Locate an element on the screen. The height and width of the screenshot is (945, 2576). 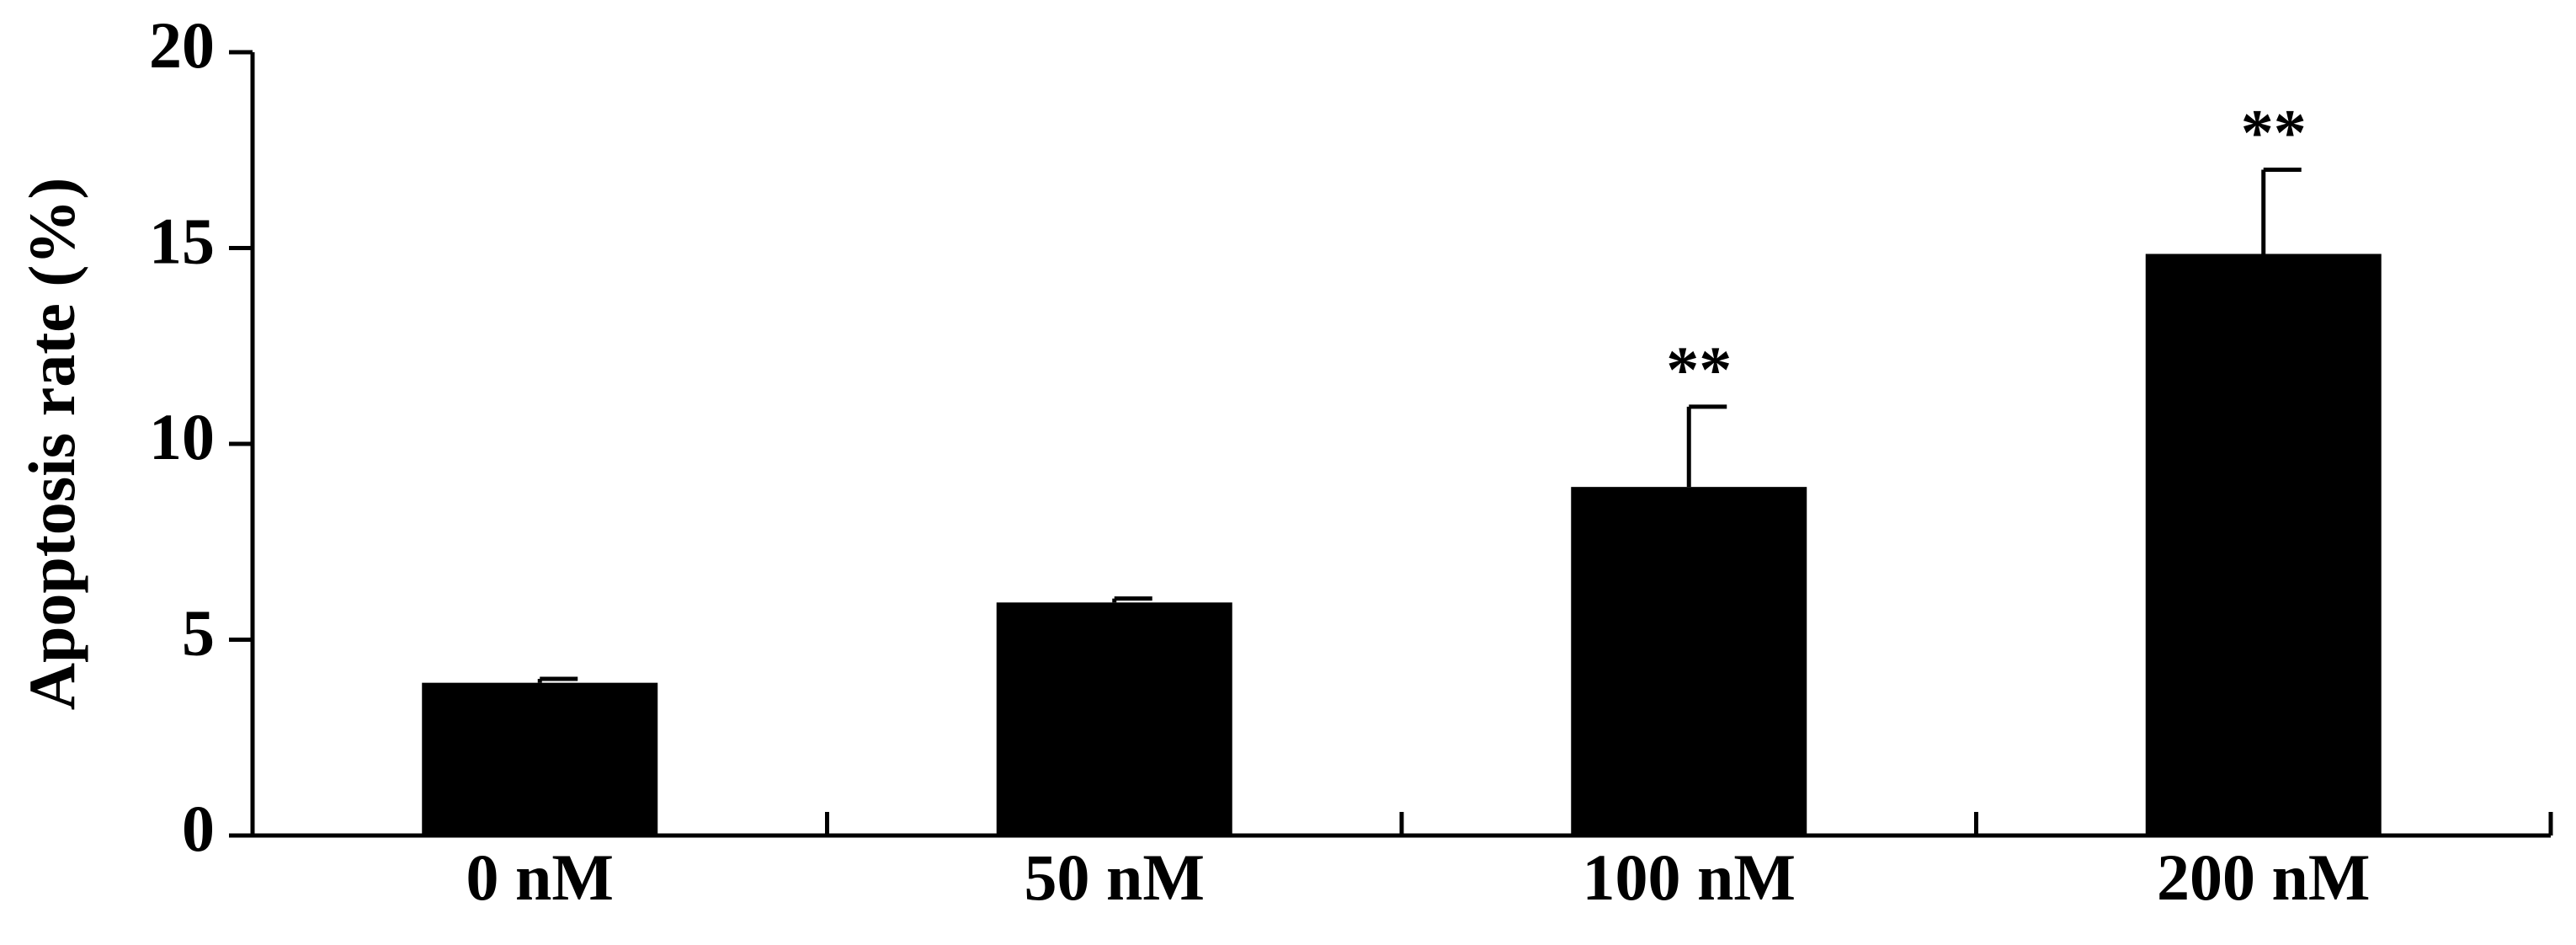
y-tick-label: 10 is located at coordinates (182, 436).